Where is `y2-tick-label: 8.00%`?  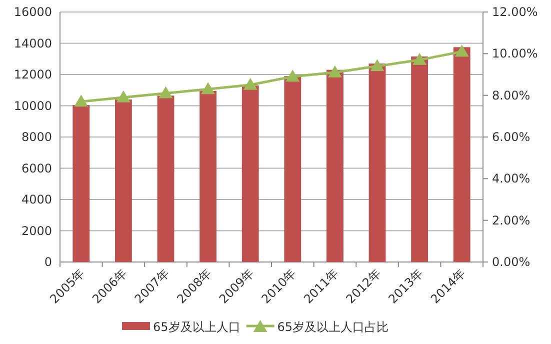 y2-tick-label: 8.00% is located at coordinates (511, 95).